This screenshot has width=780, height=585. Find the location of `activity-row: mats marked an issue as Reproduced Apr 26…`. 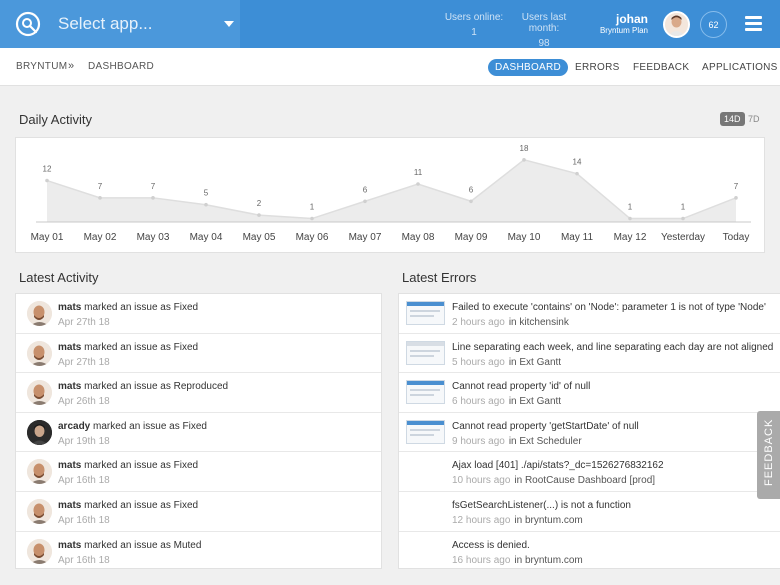

activity-row: mats marked an issue as Reproduced Apr 26… is located at coordinates (198, 393).